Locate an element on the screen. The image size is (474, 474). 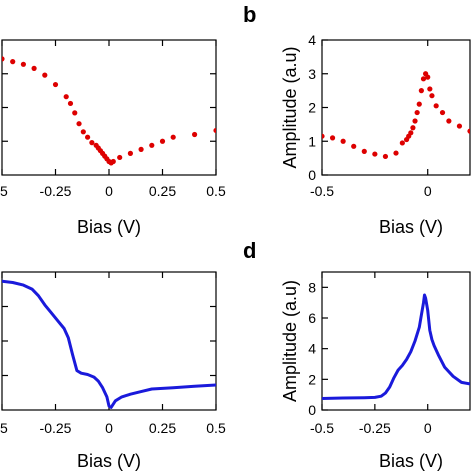
y-axis-label-d: Amplitude (a.u) is located at coordinates (290, 341).